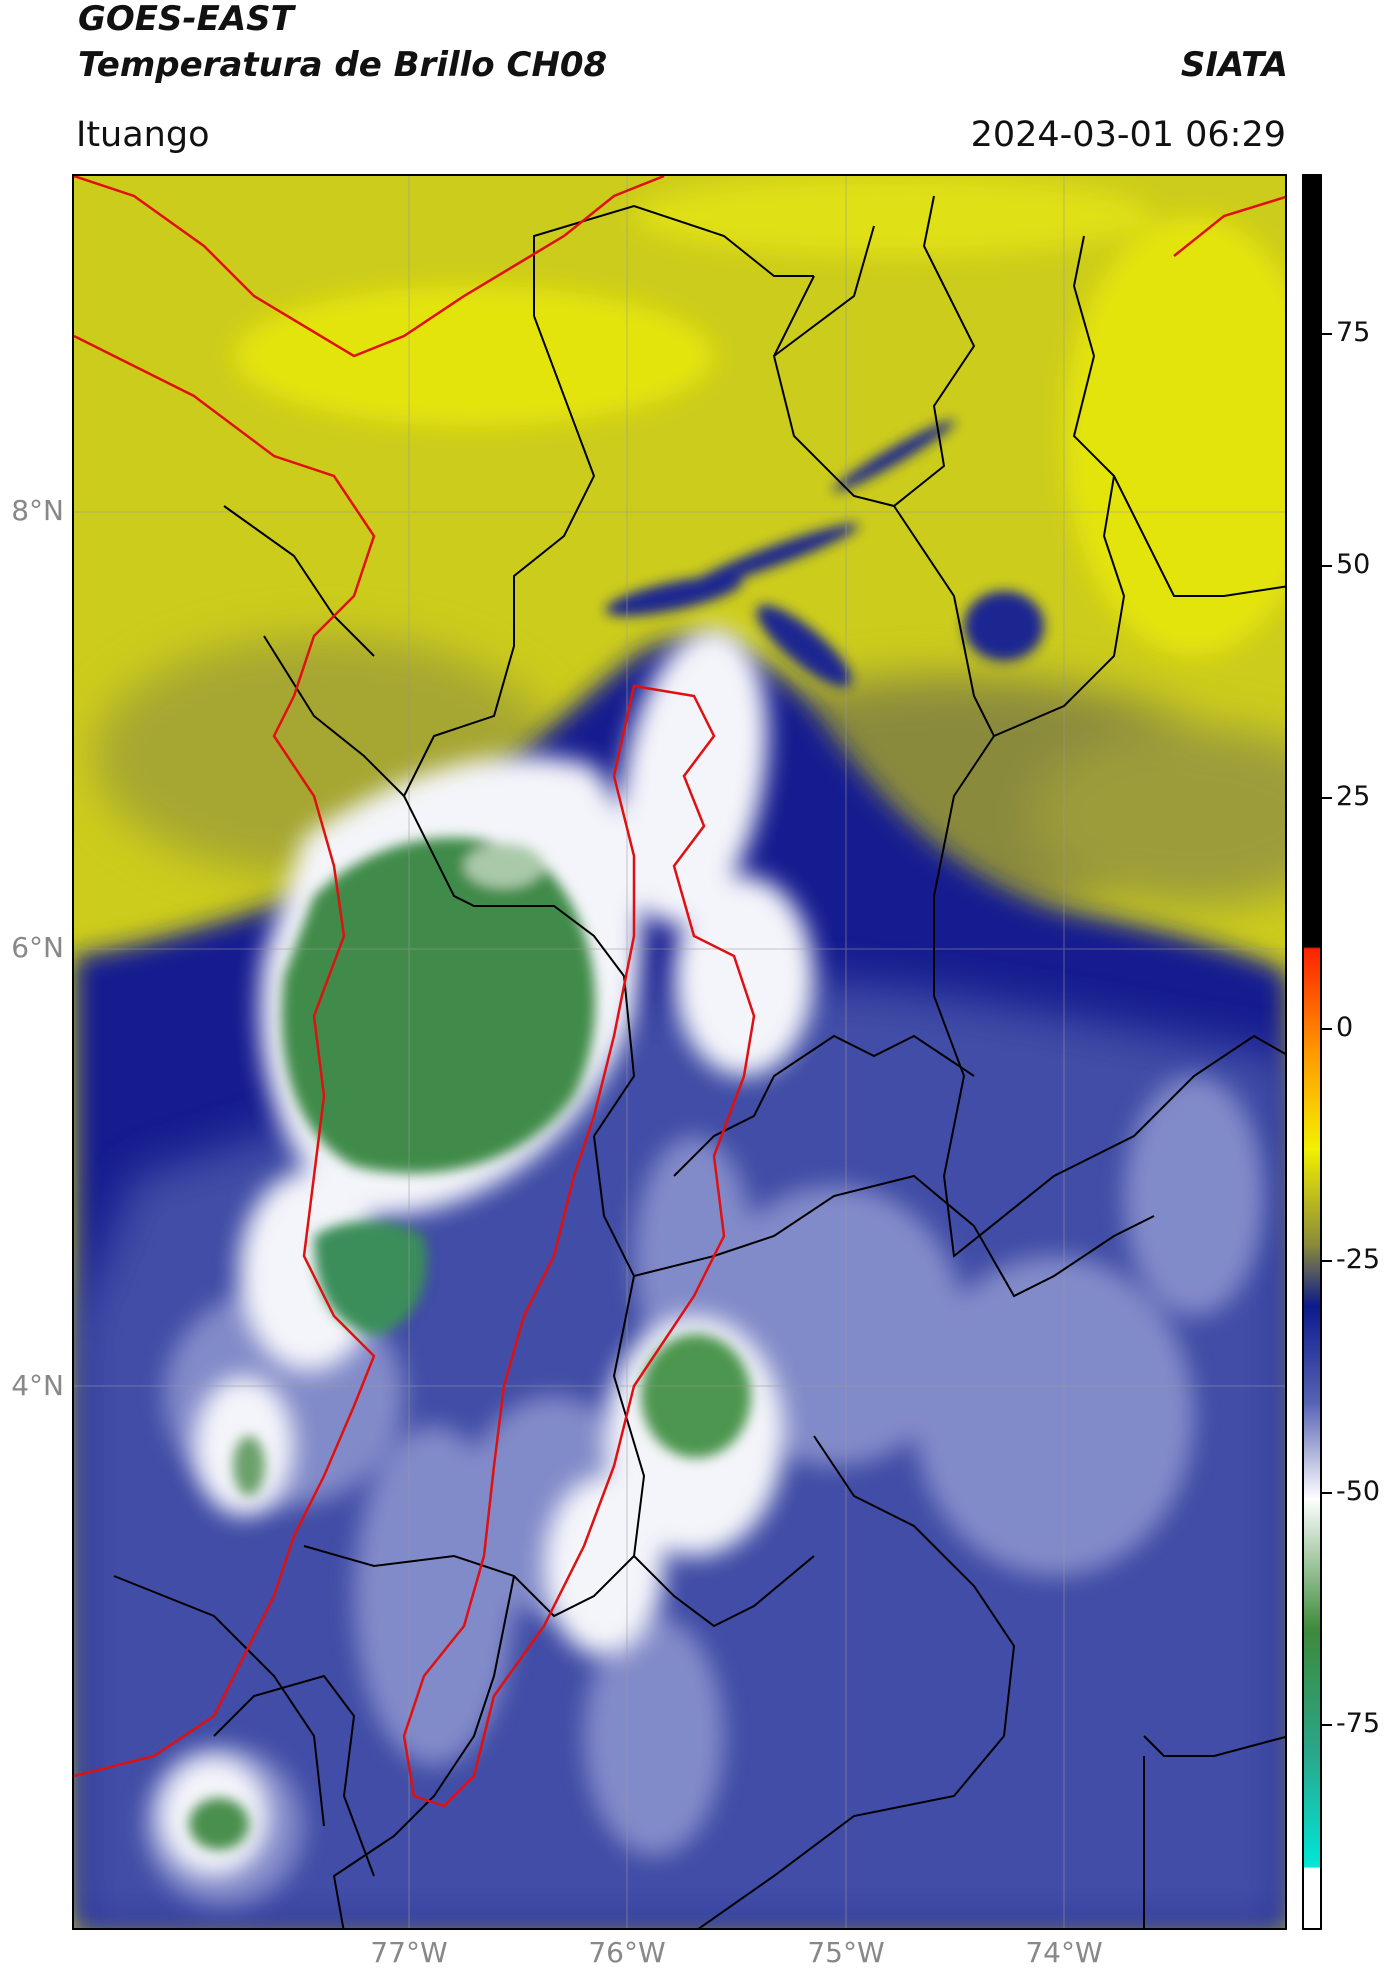  I want to click on title-org: SIATA, so click(1234, 65).